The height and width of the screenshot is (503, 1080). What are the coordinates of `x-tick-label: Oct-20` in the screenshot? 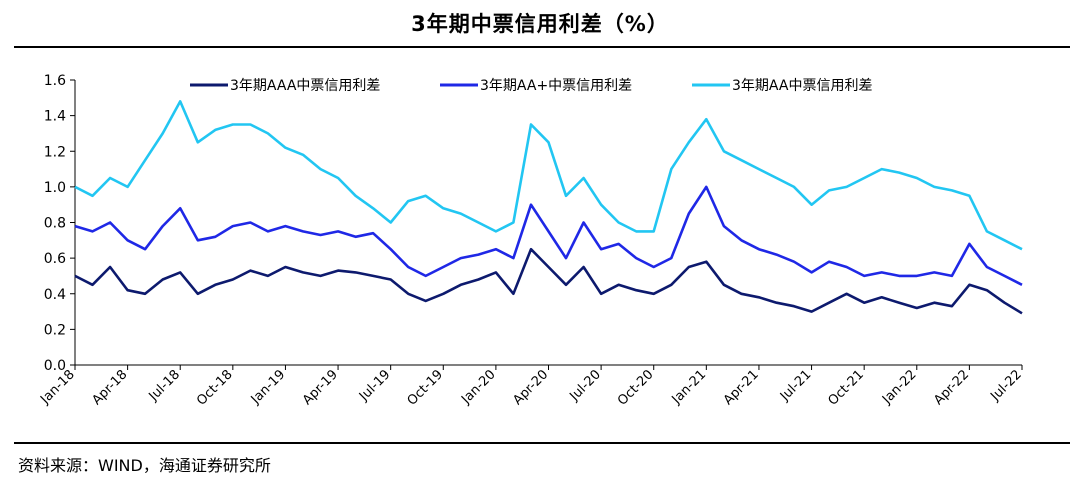 It's located at (636, 388).